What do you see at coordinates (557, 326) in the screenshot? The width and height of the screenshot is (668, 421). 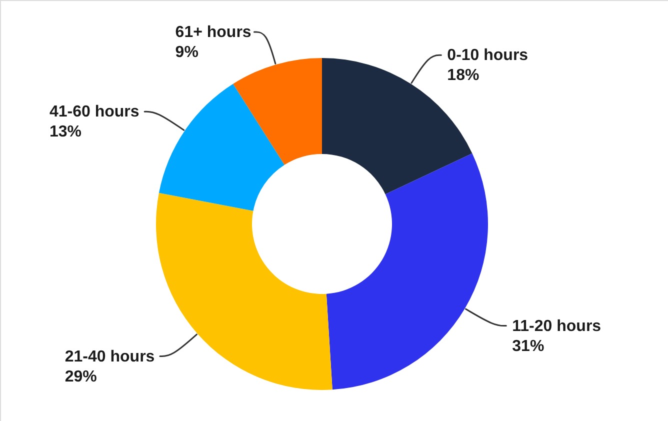 I see `slice-label: 11-20 hours` at bounding box center [557, 326].